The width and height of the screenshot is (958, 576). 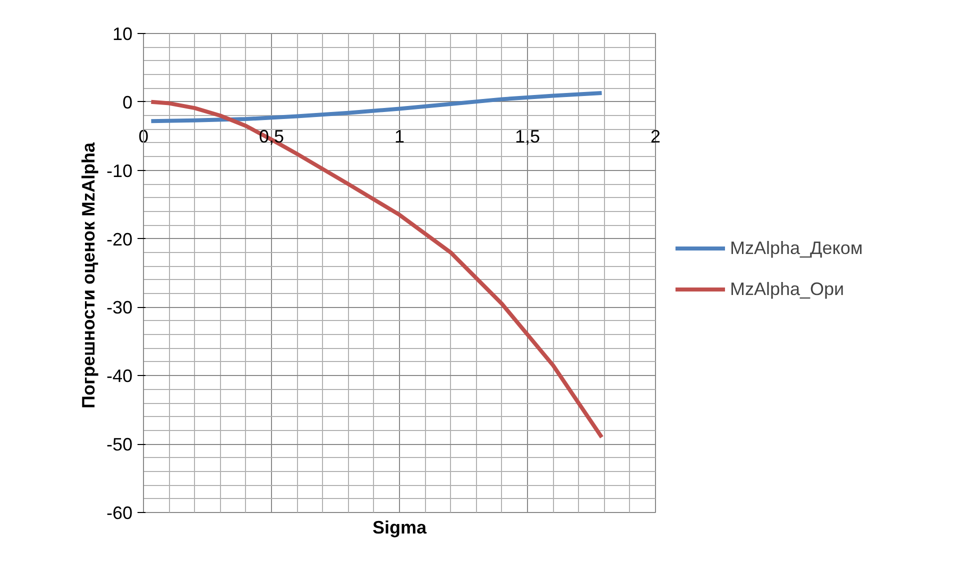 What do you see at coordinates (122, 34) in the screenshot?
I see `y-tick-label: 10` at bounding box center [122, 34].